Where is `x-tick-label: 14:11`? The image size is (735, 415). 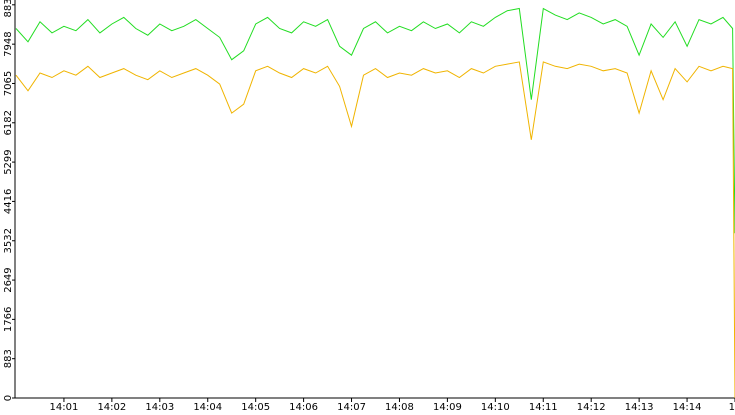
x-tick-label: 14:11 is located at coordinates (543, 407).